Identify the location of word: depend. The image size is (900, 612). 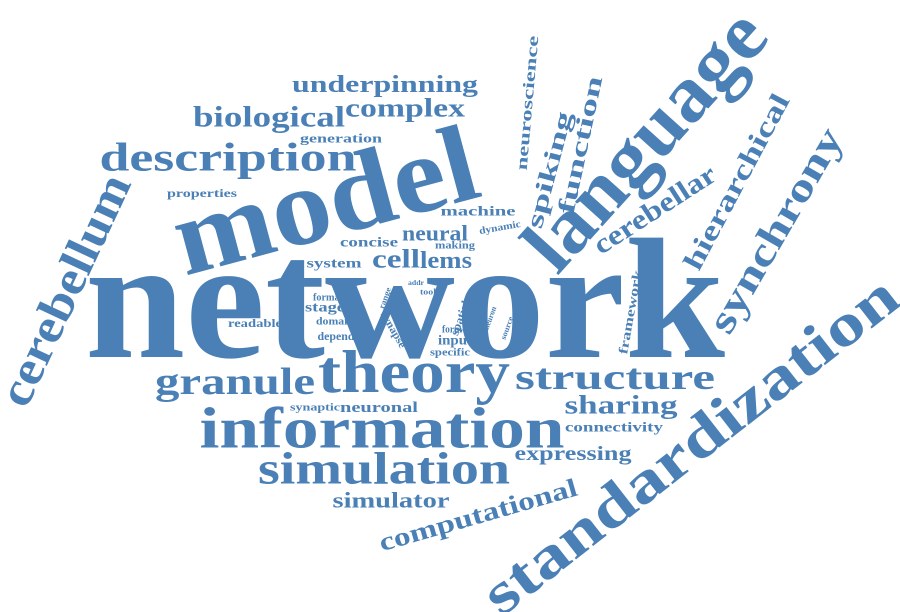
(336, 336).